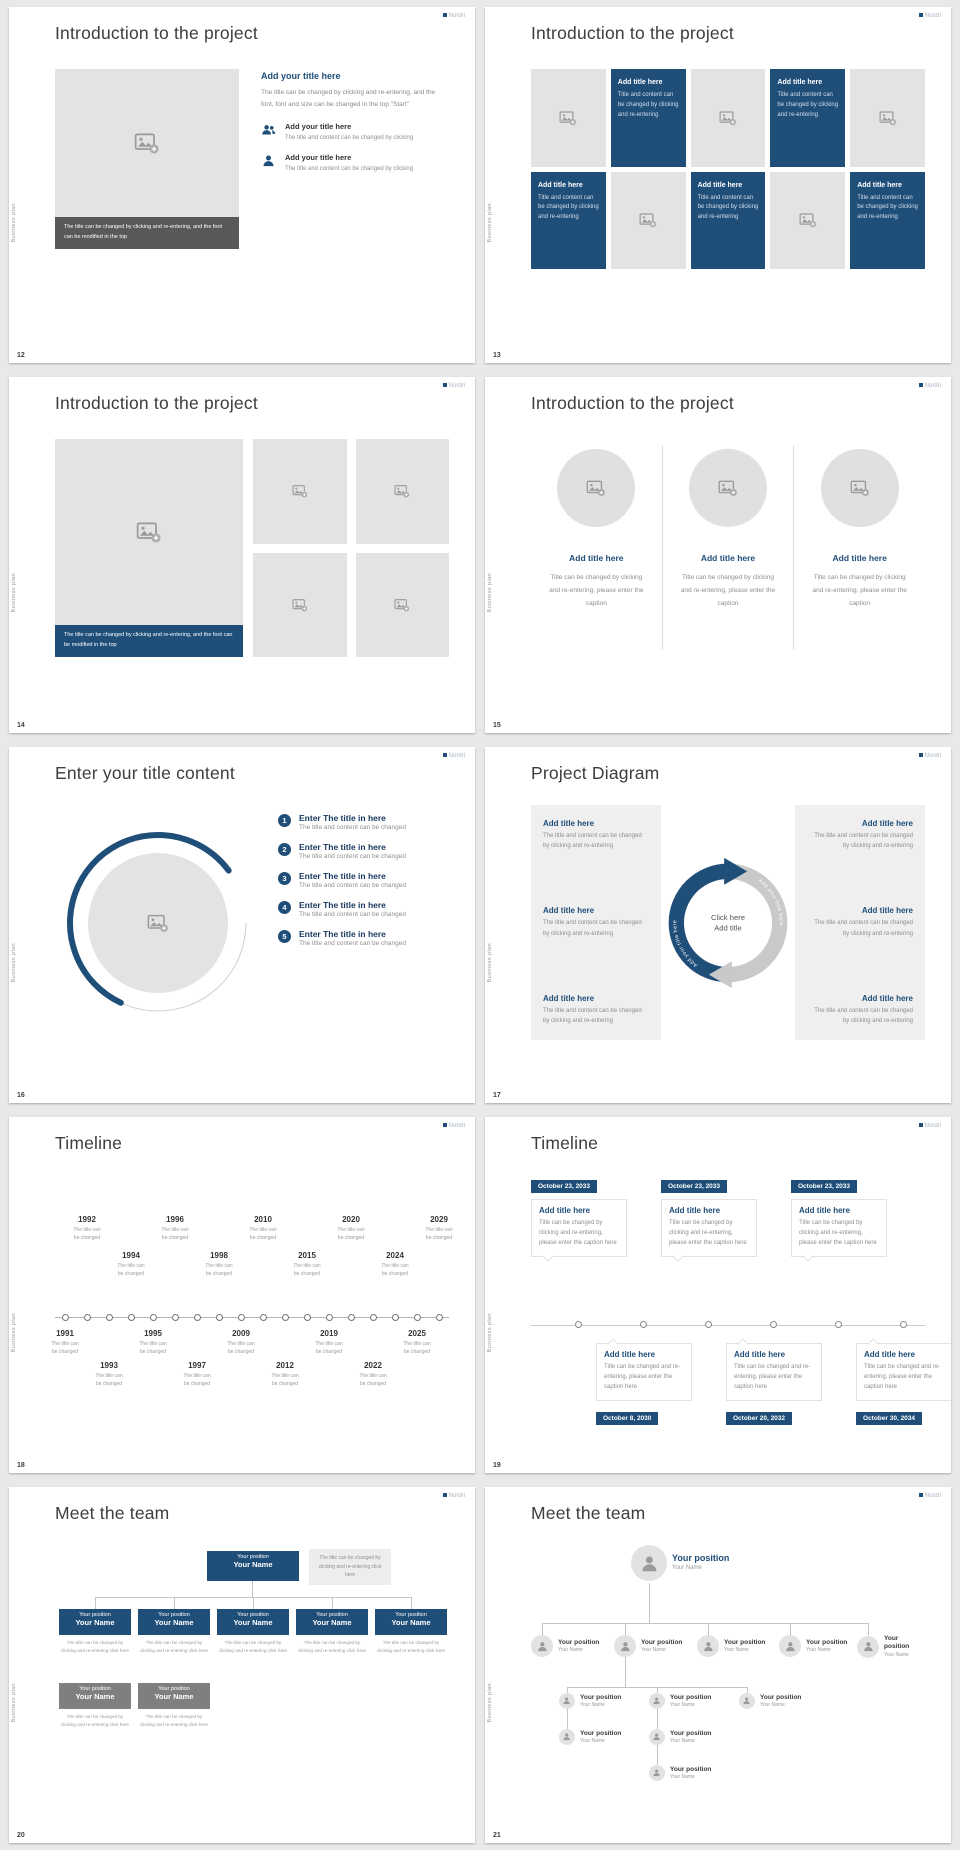 This screenshot has width=960, height=1850. What do you see at coordinates (318, 157) in the screenshot?
I see `item-title: Add your title here` at bounding box center [318, 157].